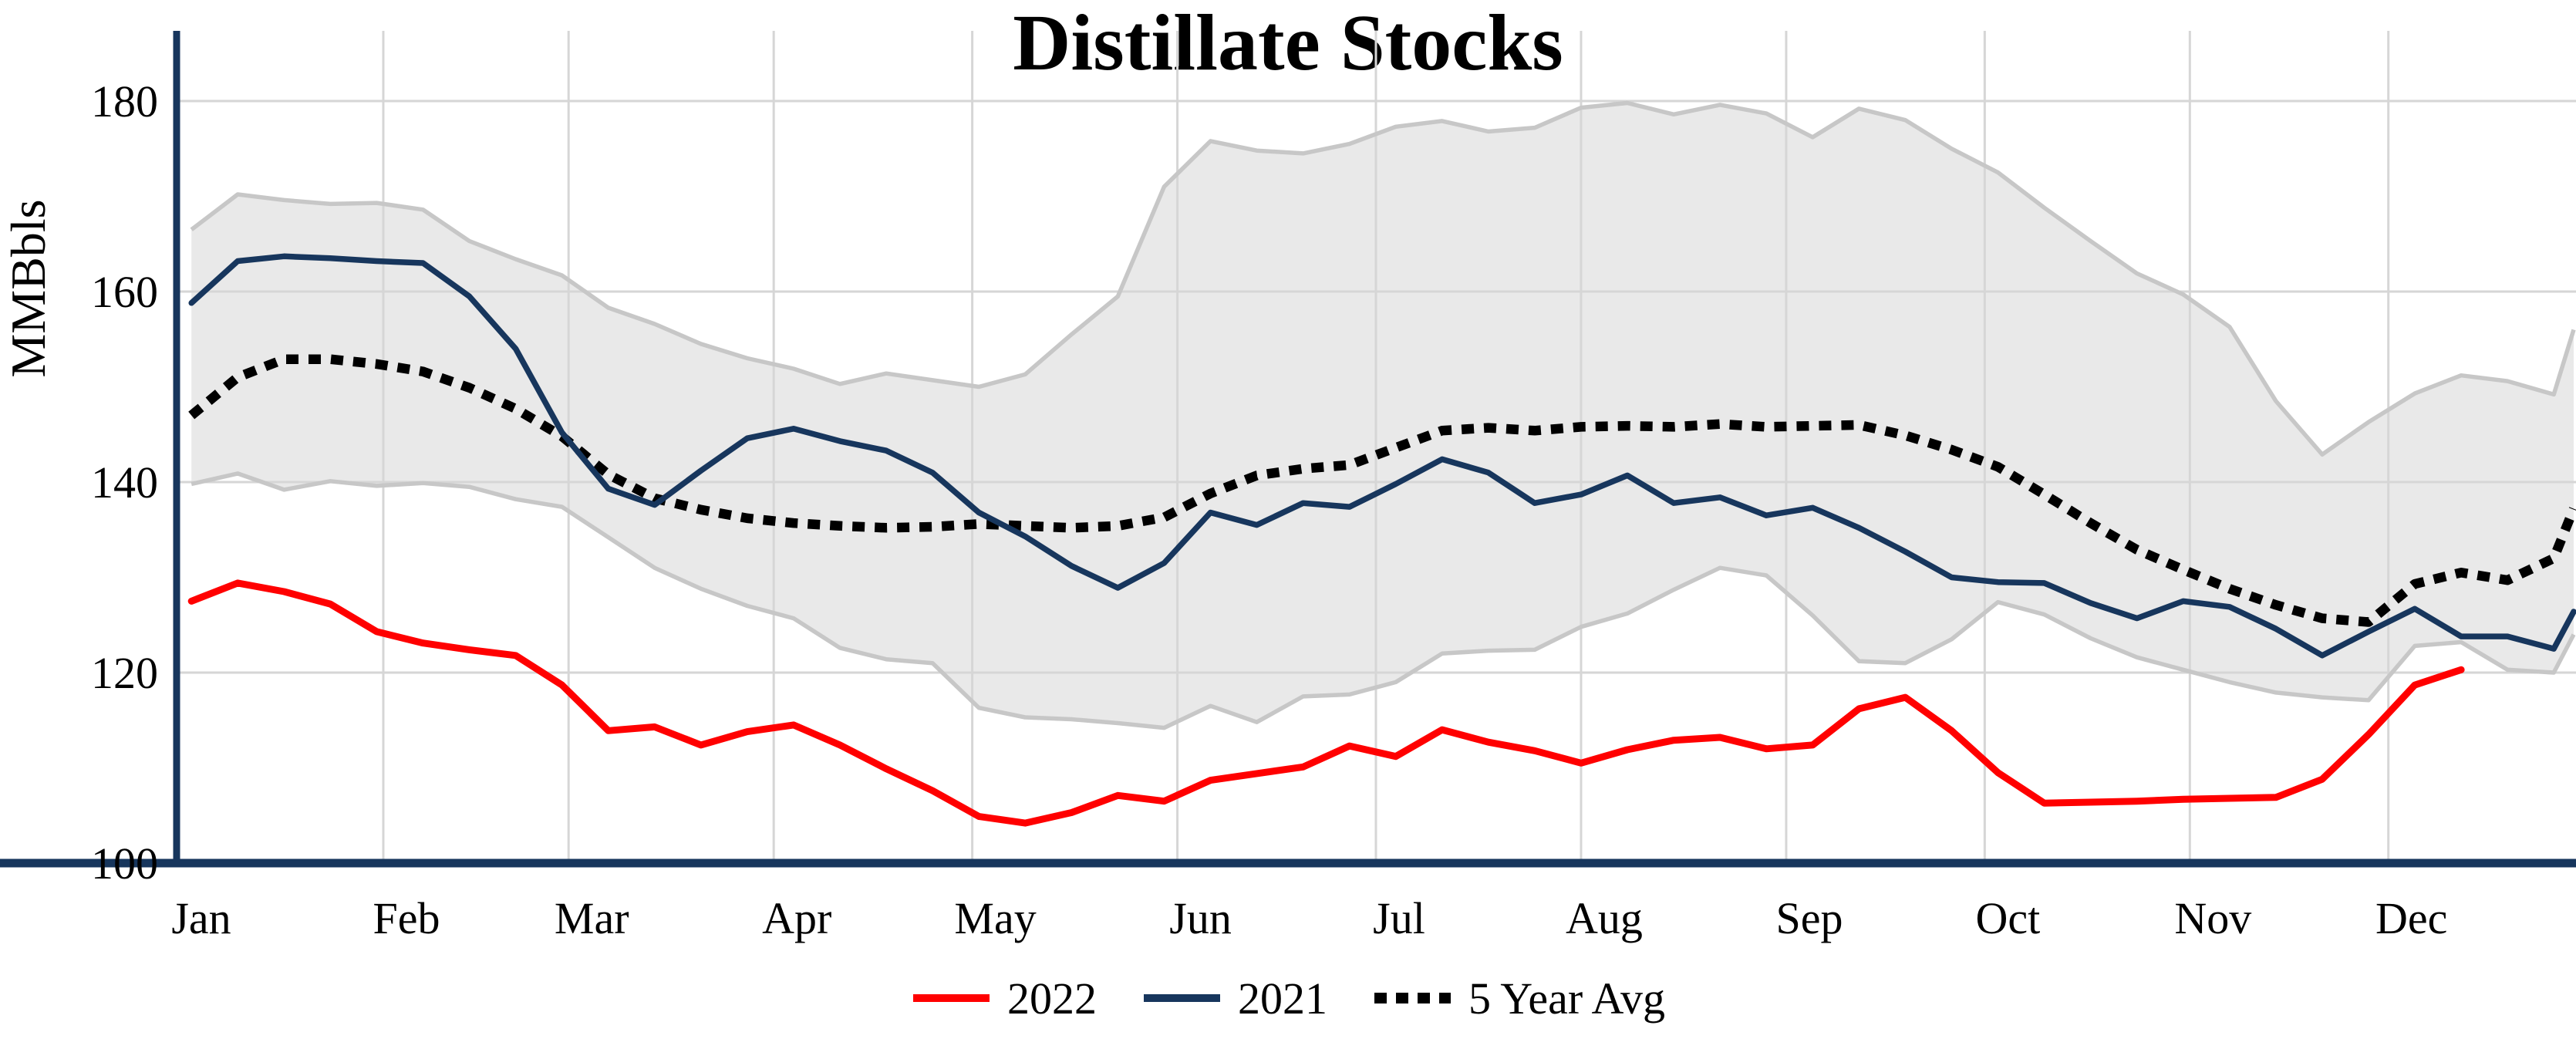 This screenshot has width=2576, height=1049. What do you see at coordinates (1809, 918) in the screenshot?
I see `x-tick-label-Sep: Sep` at bounding box center [1809, 918].